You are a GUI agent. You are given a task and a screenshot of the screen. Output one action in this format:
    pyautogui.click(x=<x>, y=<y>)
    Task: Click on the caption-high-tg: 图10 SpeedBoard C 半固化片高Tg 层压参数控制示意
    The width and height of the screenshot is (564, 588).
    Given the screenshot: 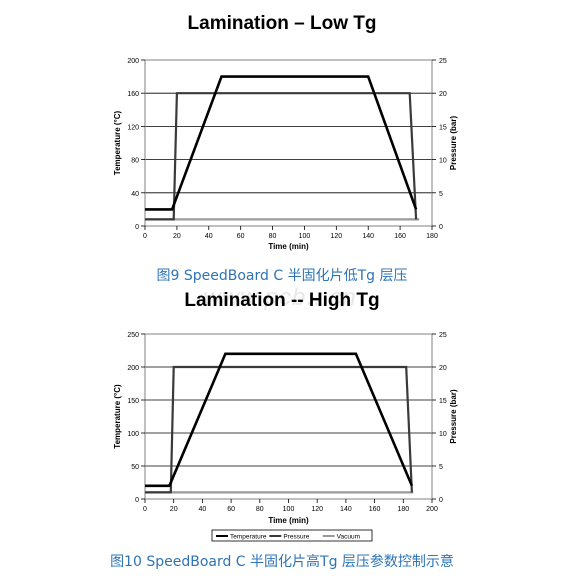 What is the action you would take?
    pyautogui.click(x=282, y=562)
    